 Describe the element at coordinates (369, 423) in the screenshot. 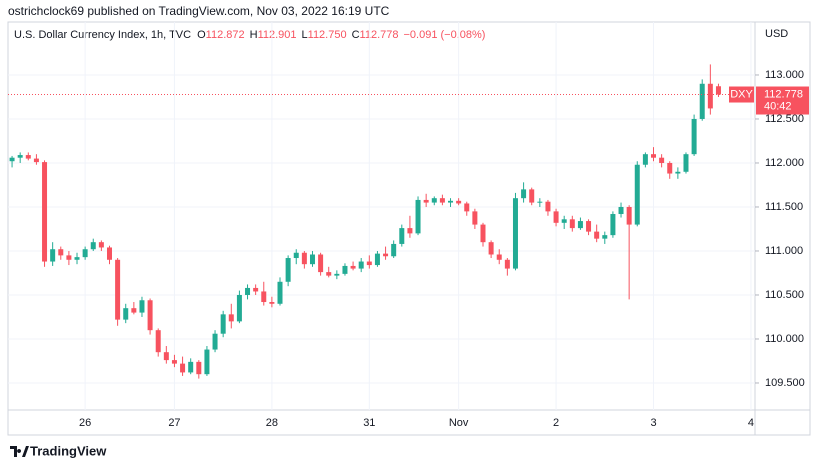

I see `x-tick-label: 31` at that location.